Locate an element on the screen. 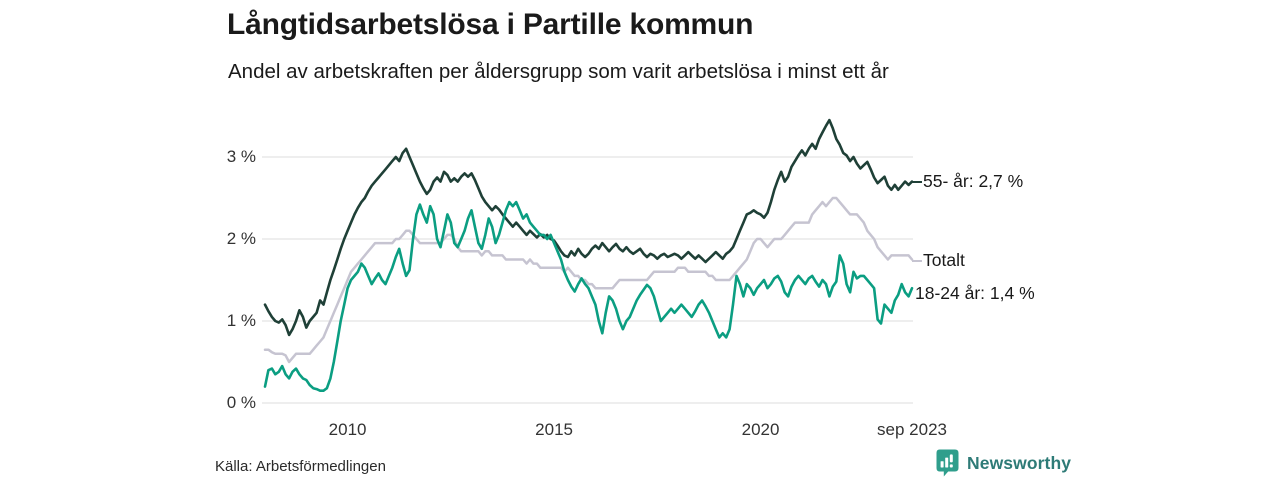  x-tick-label: 2015 is located at coordinates (554, 429).